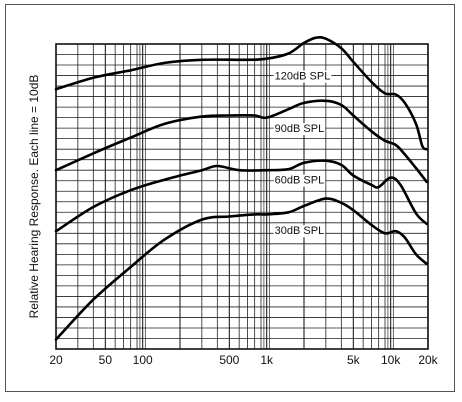 Image resolution: width=462 pixels, height=402 pixels. I want to click on x-tick-label: 20, so click(56, 360).